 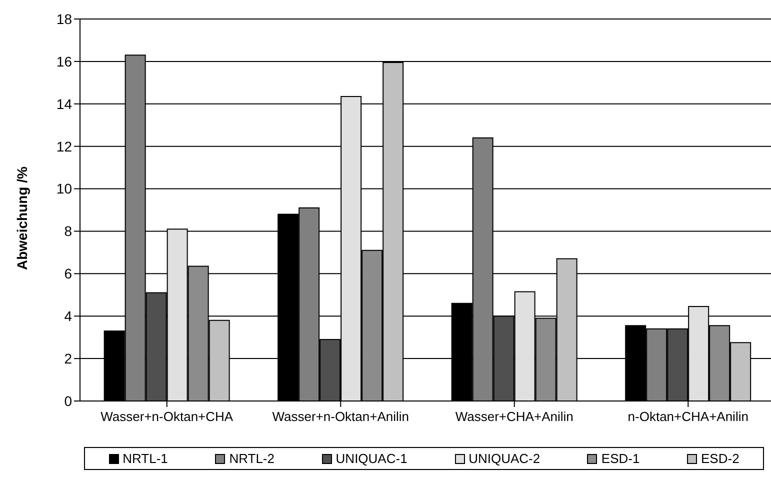 I want to click on y-tick-label: 12, so click(x=64, y=146).